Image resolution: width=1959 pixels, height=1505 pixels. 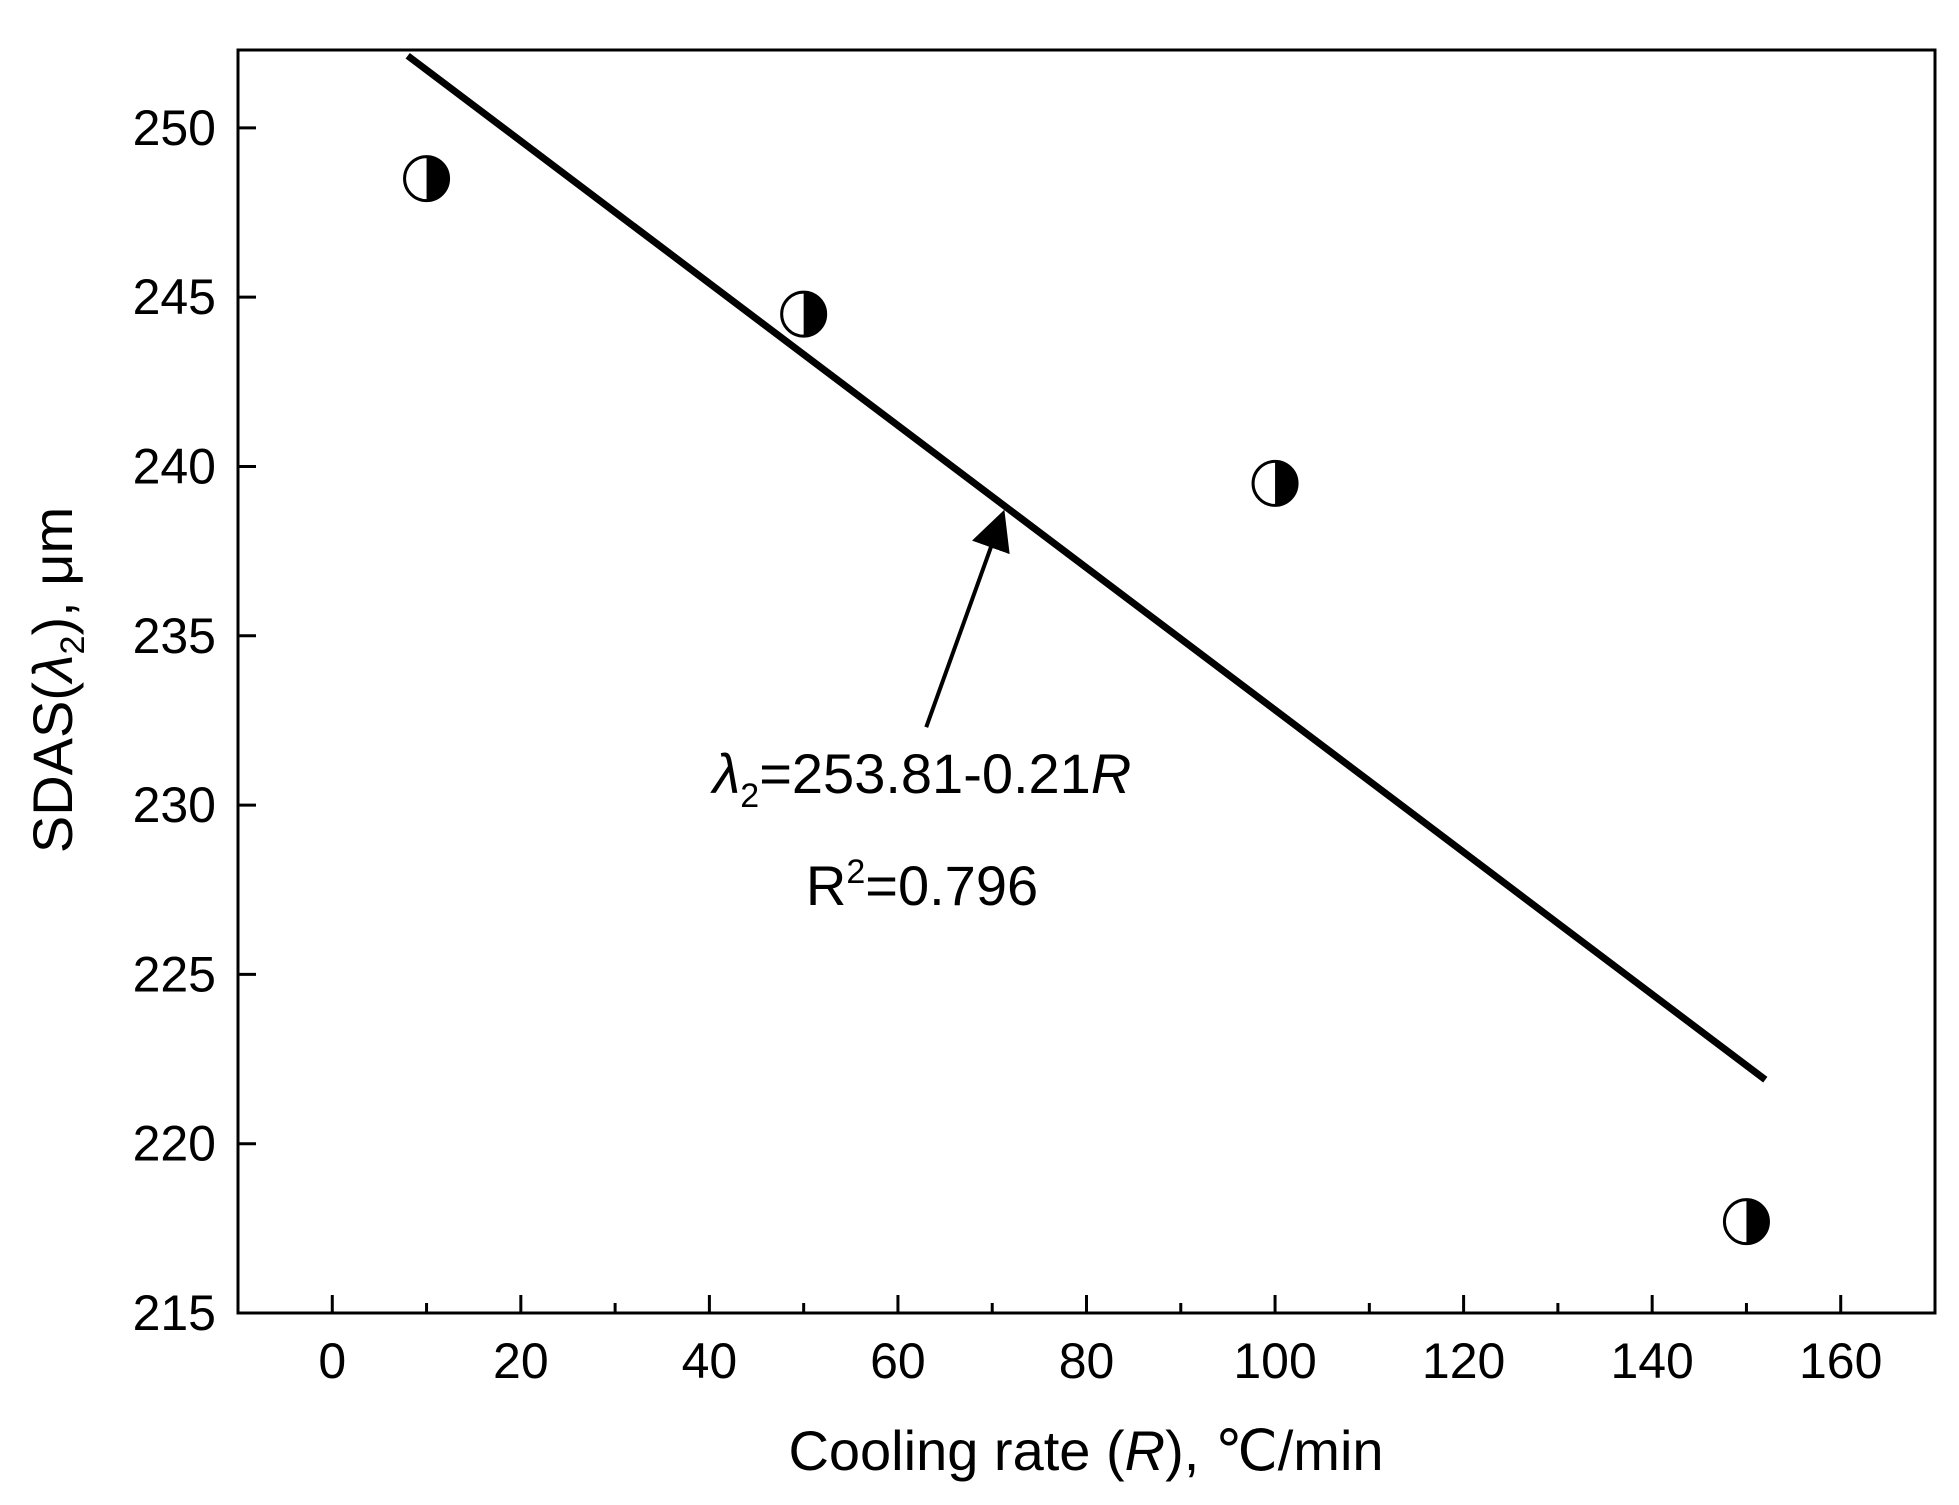 What do you see at coordinates (174, 128) in the screenshot?
I see `y-tick-label: 250` at bounding box center [174, 128].